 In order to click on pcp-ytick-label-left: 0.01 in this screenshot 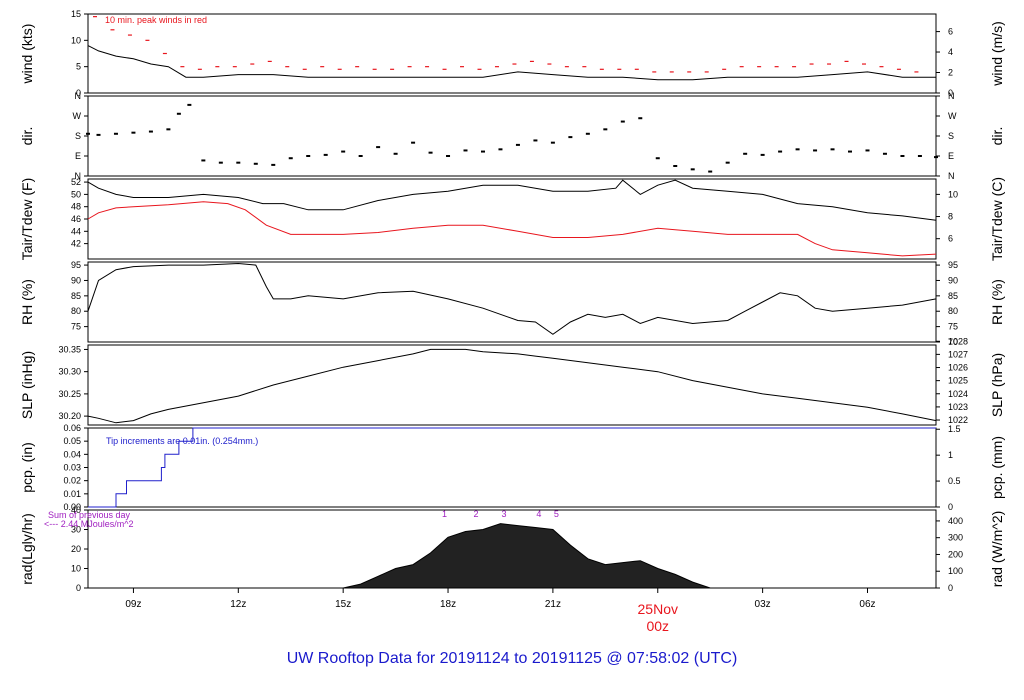, I will do `click(72, 494)`.